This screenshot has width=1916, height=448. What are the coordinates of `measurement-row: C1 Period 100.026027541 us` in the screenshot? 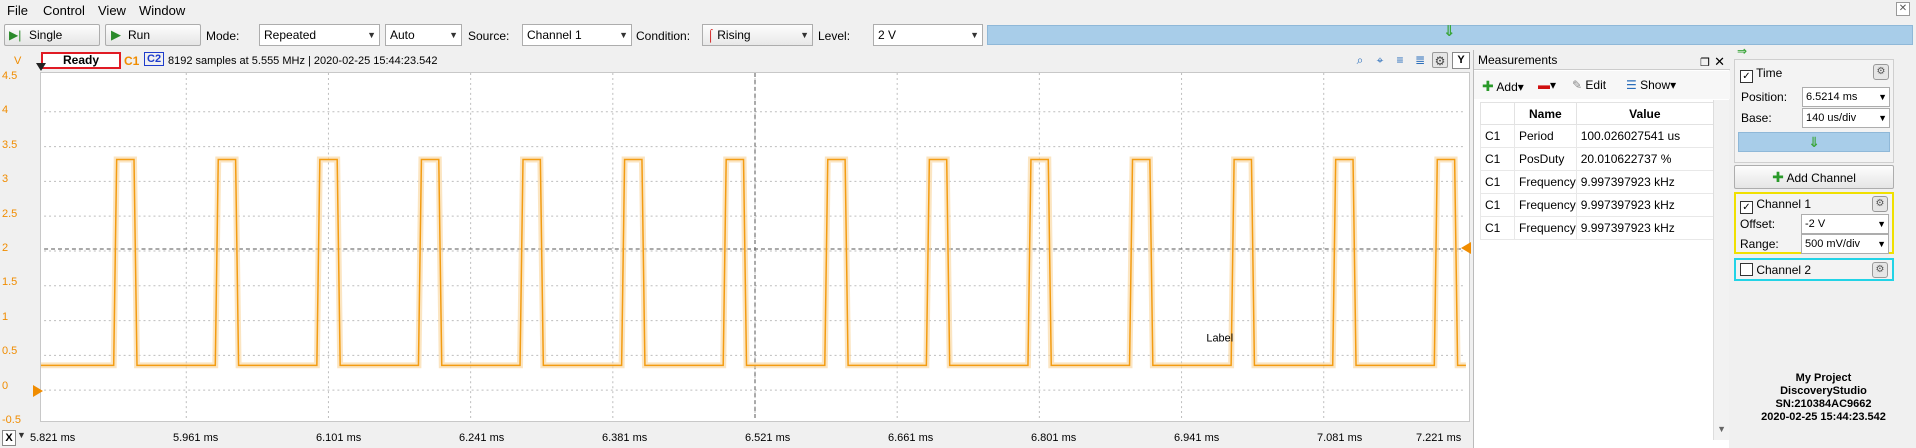 It's located at (1597, 136).